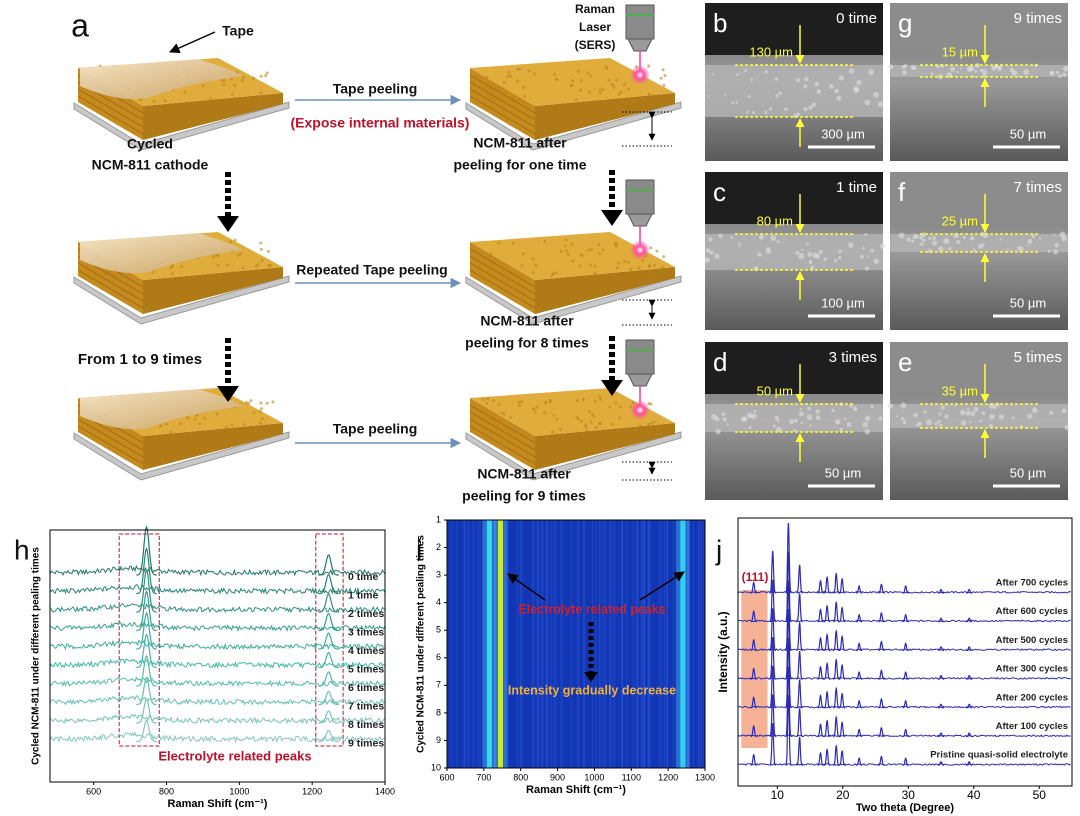  Describe the element at coordinates (192, 42) in the screenshot. I see `tape-pointer` at that location.